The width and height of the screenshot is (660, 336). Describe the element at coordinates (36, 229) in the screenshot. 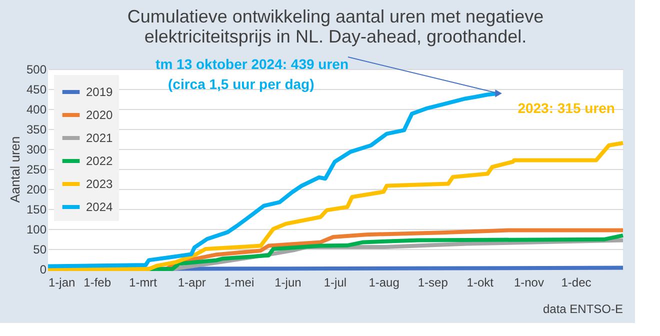

I see `y-tick-label: 100` at that location.